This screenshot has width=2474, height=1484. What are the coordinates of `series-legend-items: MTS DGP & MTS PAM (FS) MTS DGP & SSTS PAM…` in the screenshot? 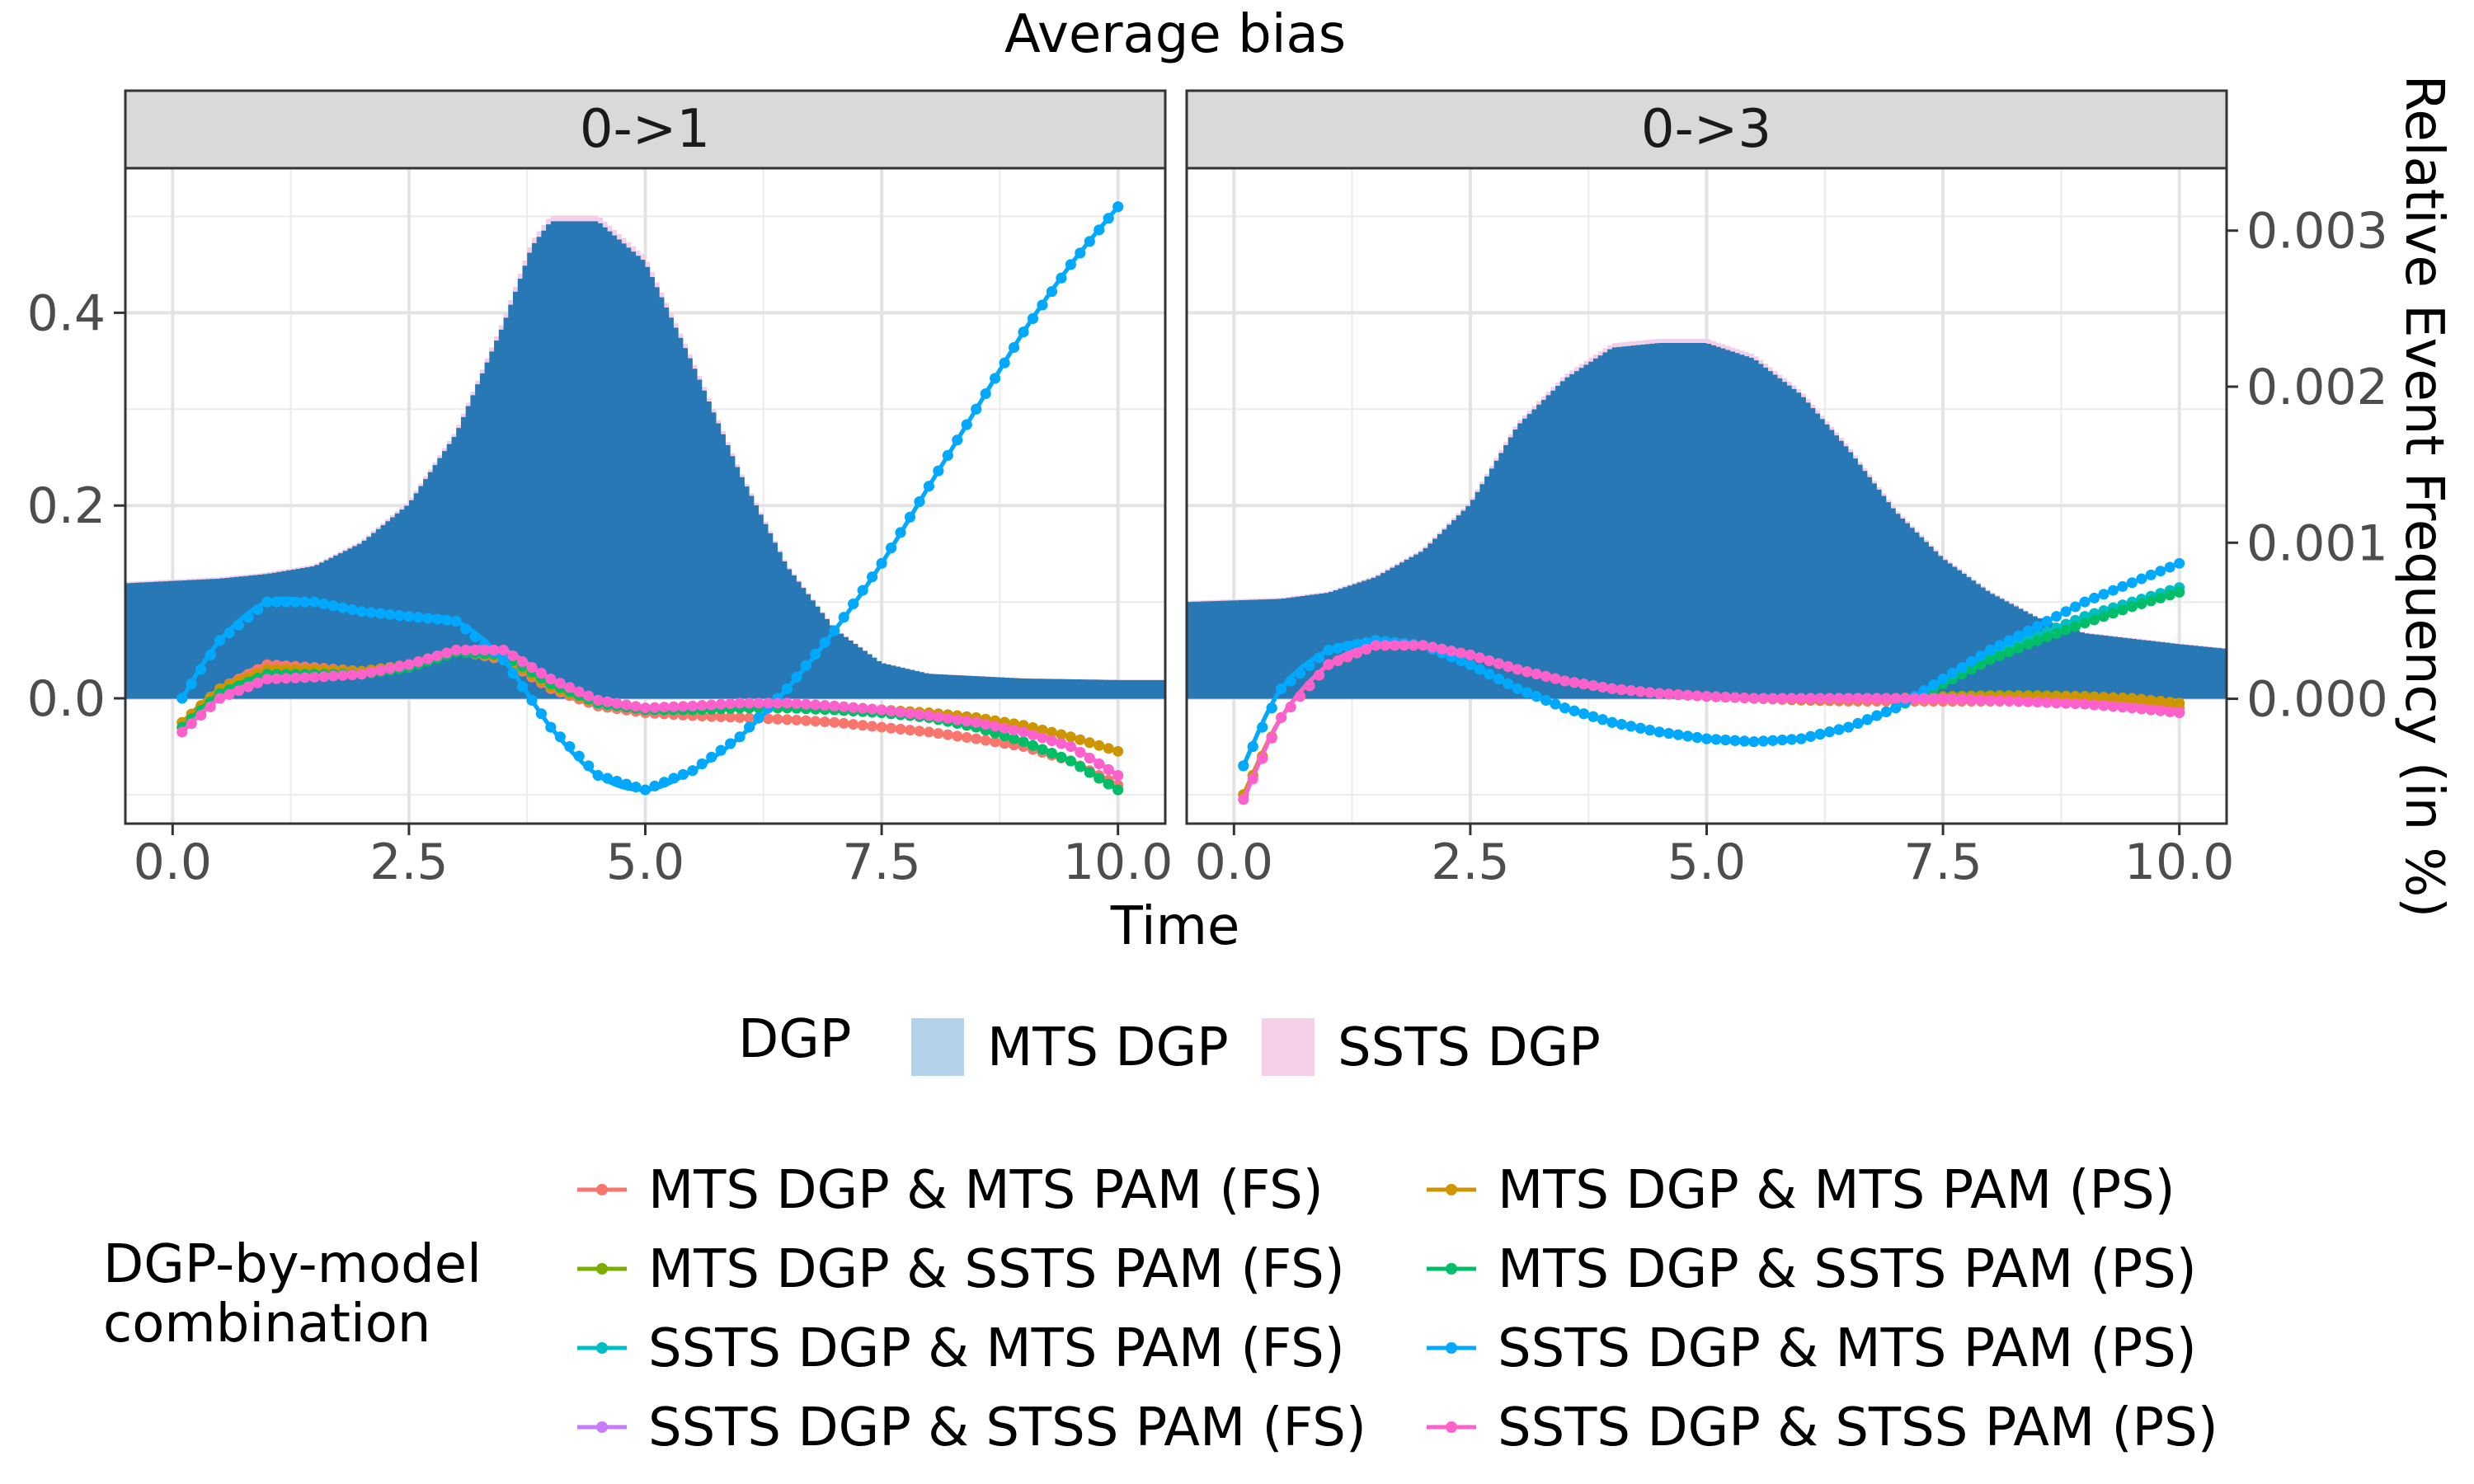 It's located at (1397, 1309).